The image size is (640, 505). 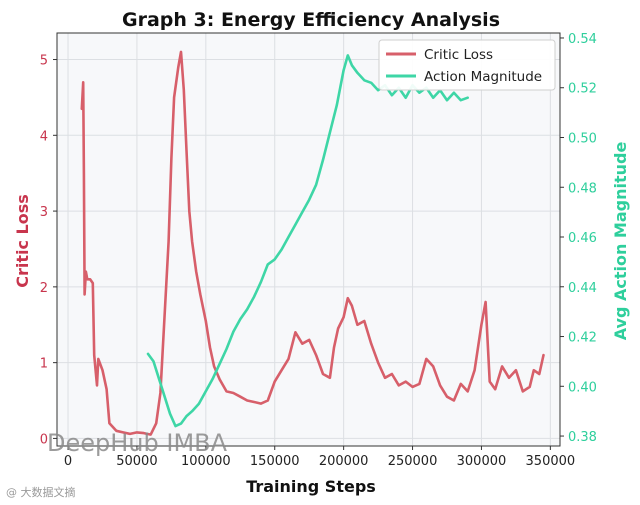 I want to click on x-tick-label: 200000, so click(x=344, y=461).